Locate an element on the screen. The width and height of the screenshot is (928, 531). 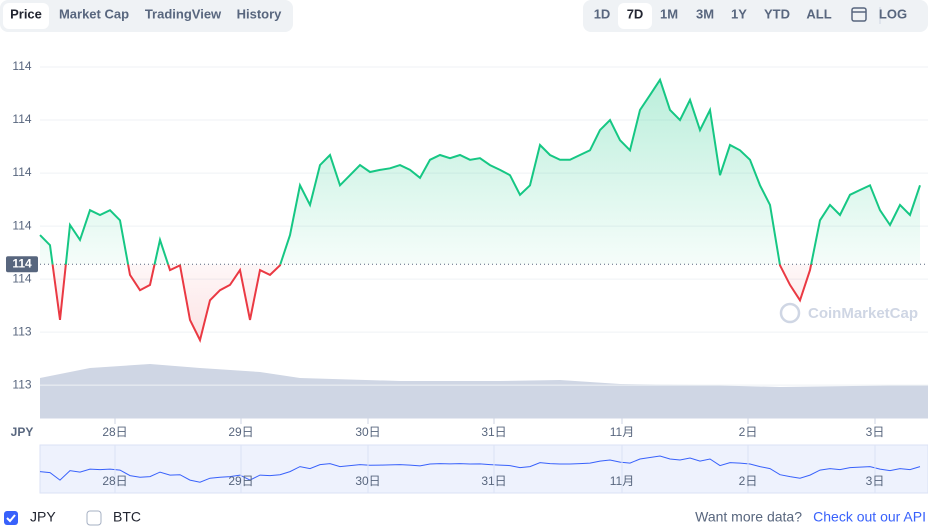
tab: Price is located at coordinates (26, 13).